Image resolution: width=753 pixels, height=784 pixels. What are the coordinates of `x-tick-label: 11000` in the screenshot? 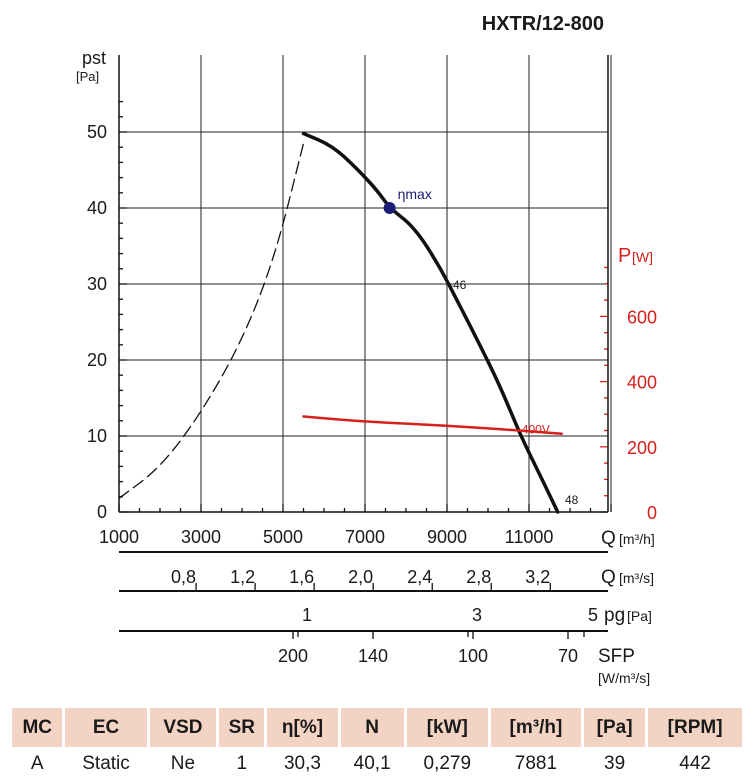 It's located at (529, 537).